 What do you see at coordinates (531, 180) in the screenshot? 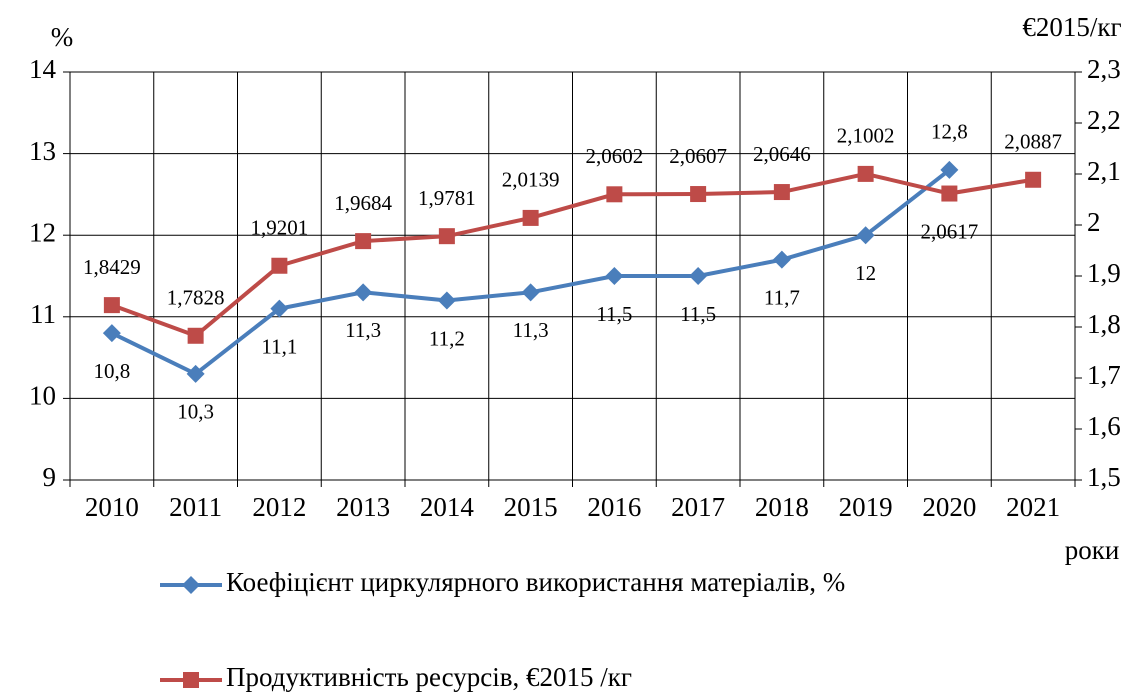
I see `data-label: 2,0139` at bounding box center [531, 180].